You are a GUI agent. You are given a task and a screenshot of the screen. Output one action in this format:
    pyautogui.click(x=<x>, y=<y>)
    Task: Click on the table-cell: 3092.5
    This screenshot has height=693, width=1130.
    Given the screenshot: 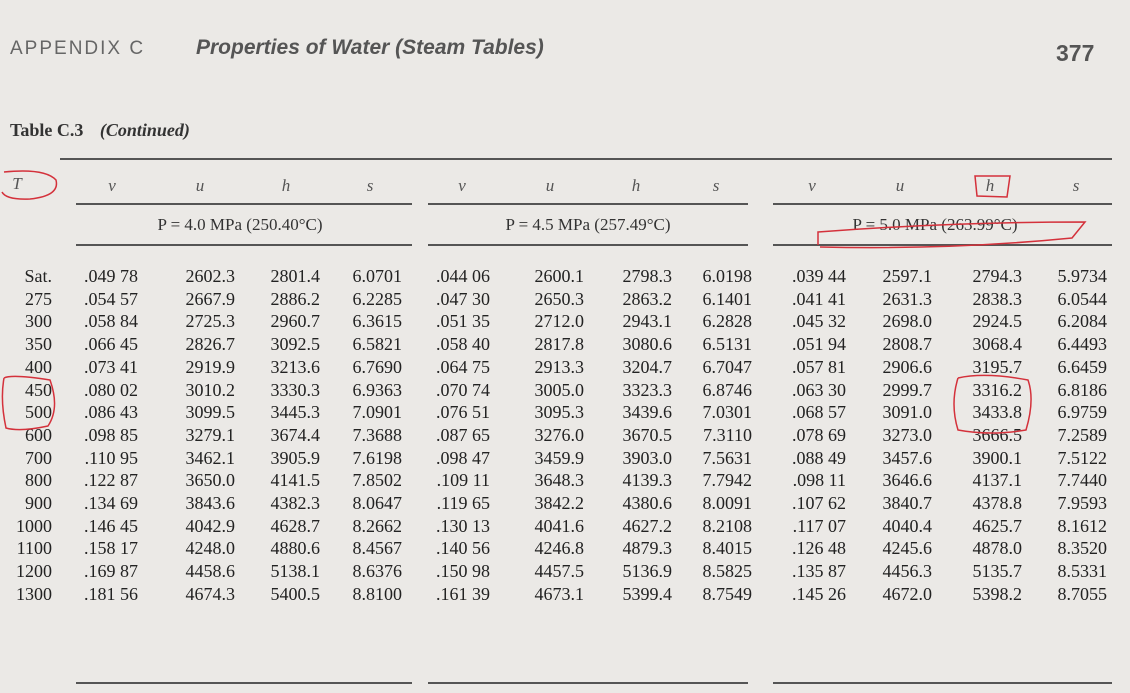 What is the action you would take?
    pyautogui.click(x=295, y=344)
    